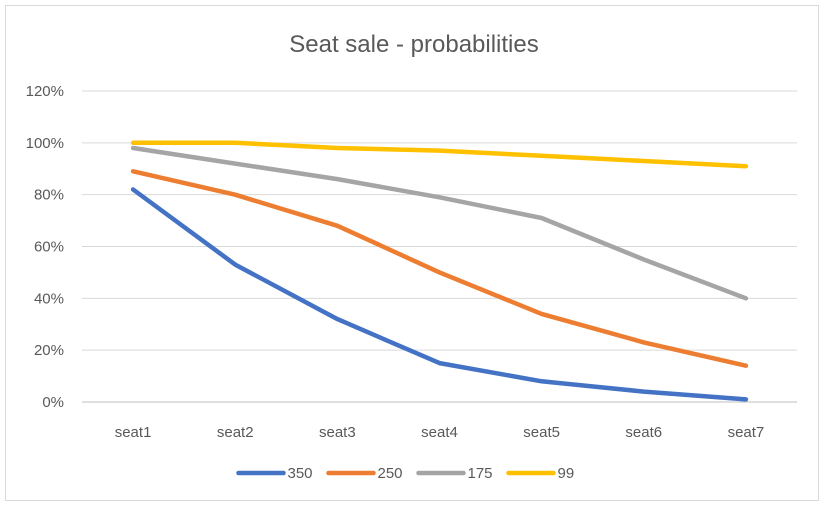 This screenshot has height=510, width=827. What do you see at coordinates (746, 432) in the screenshot?
I see `x-tick-label: seat7` at bounding box center [746, 432].